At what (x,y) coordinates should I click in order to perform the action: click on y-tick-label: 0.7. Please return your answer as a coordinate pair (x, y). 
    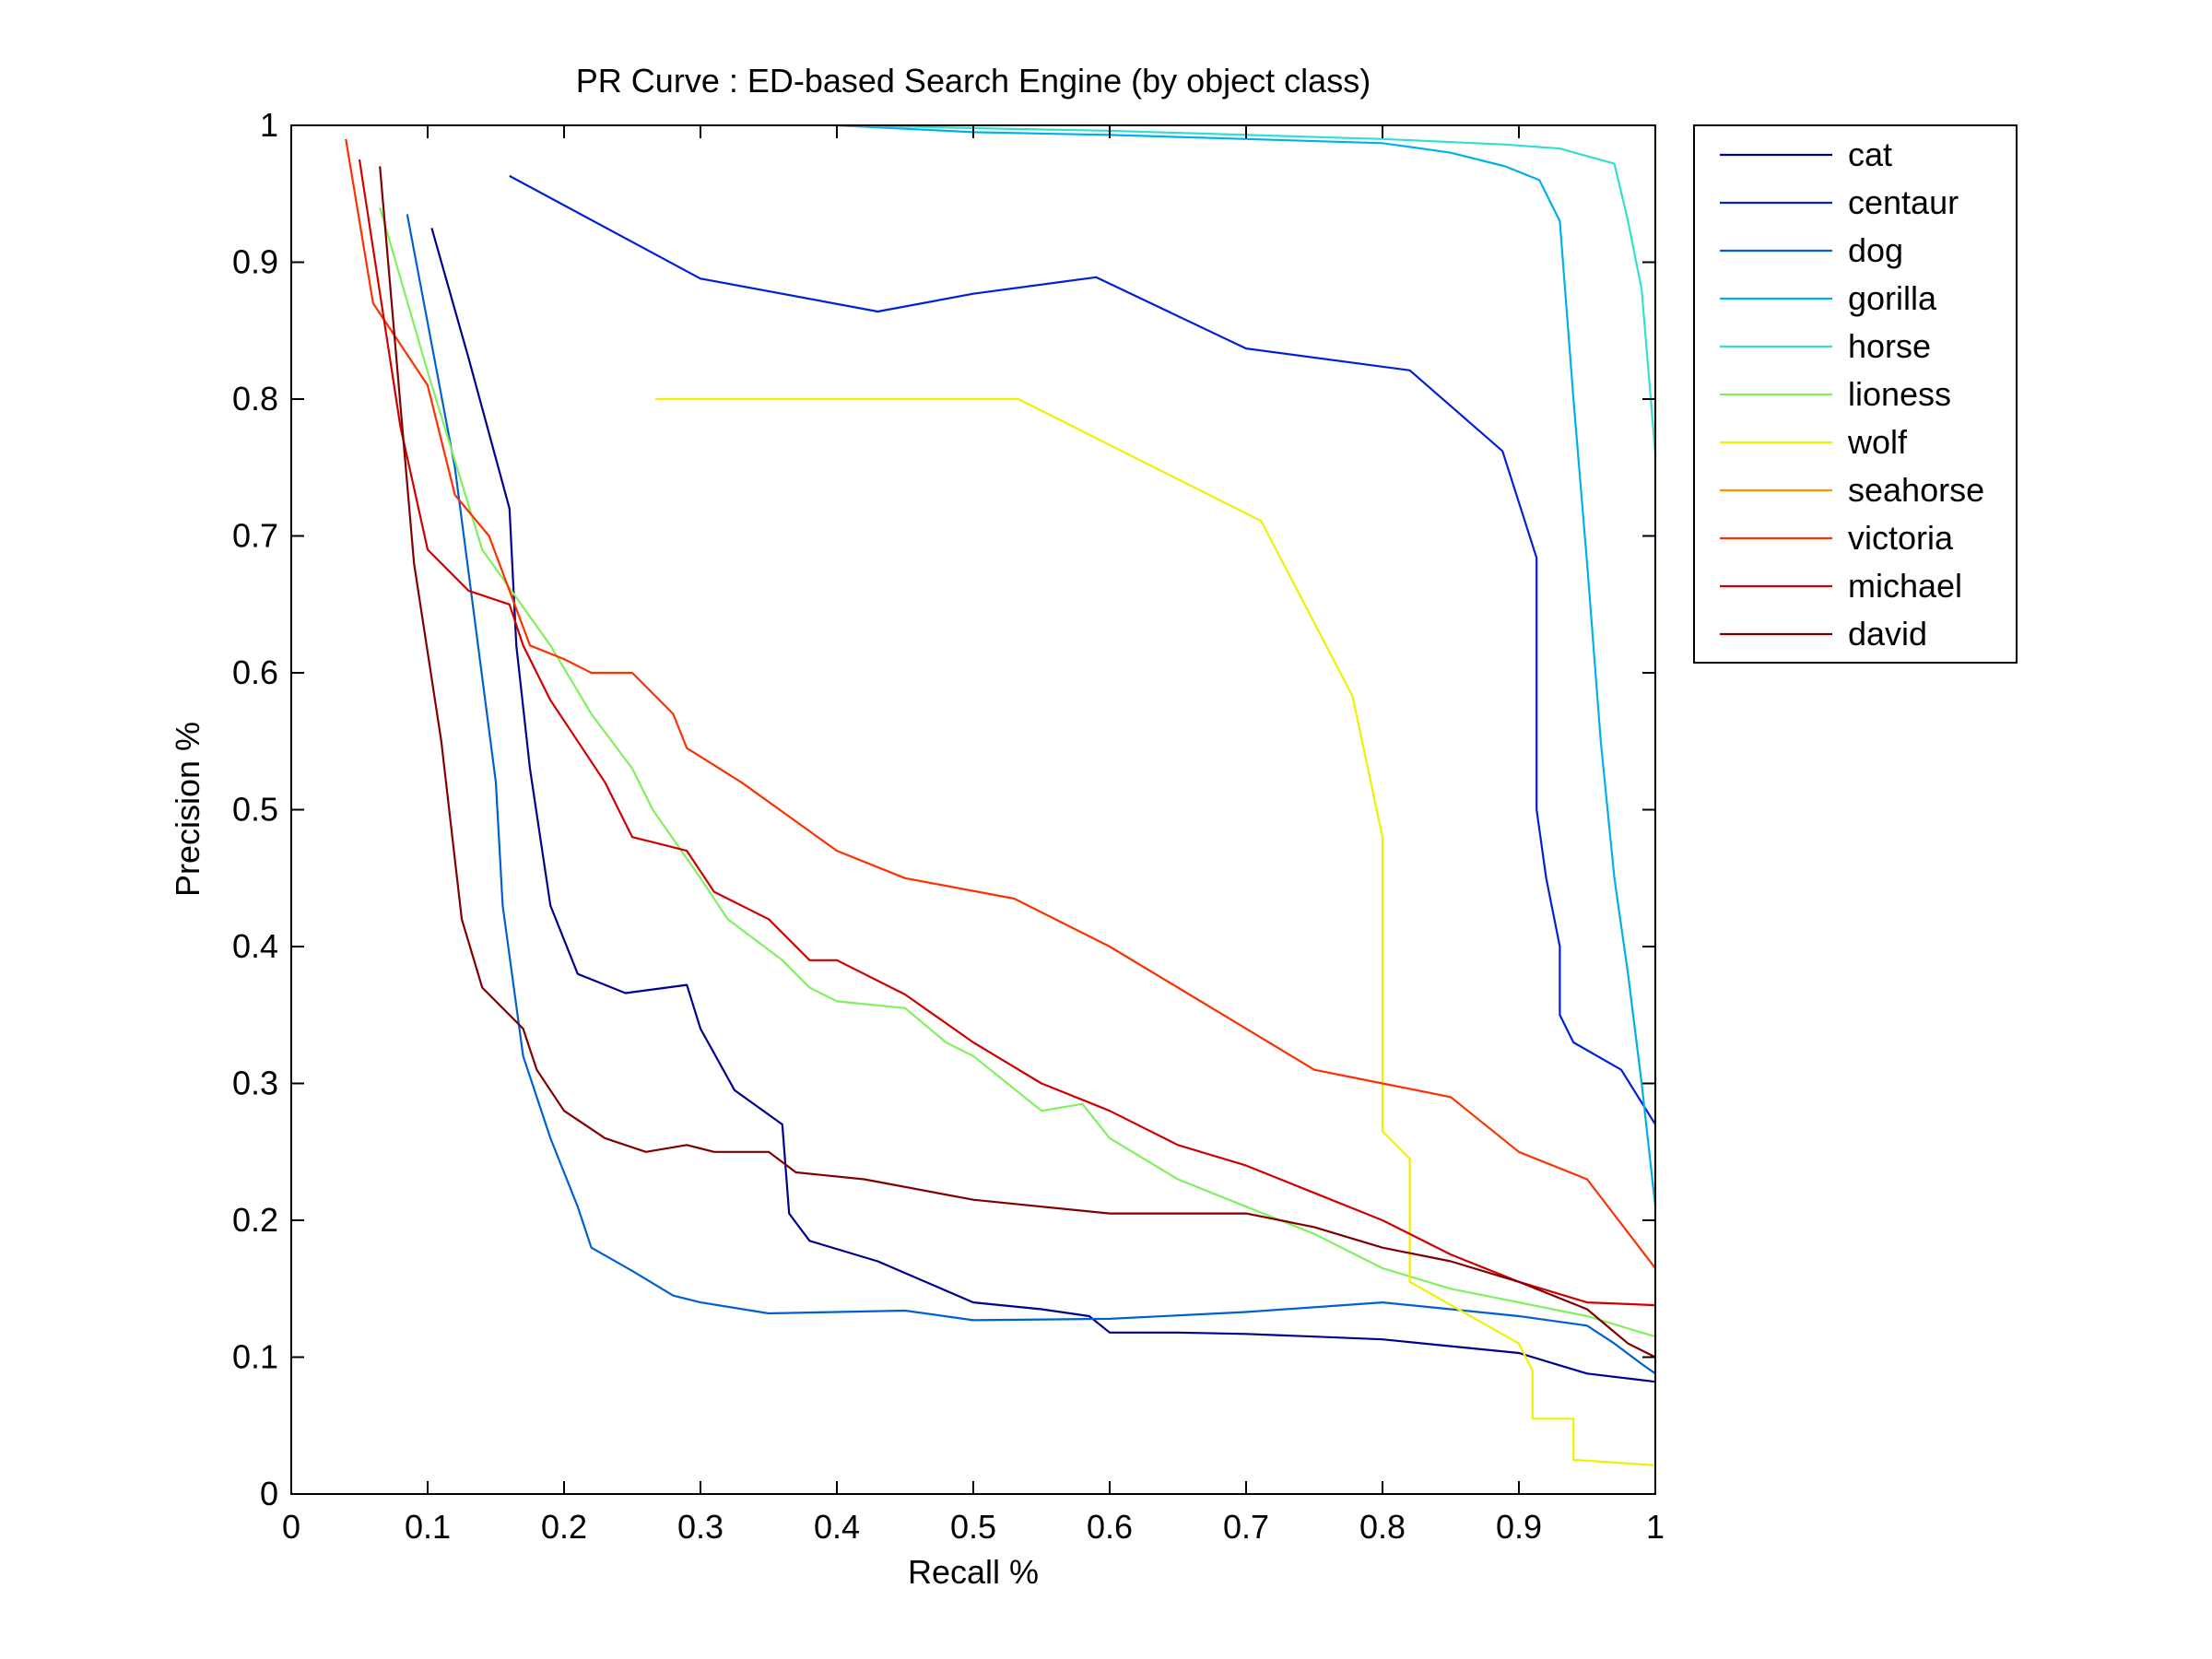
    Looking at the image, I should click on (255, 536).